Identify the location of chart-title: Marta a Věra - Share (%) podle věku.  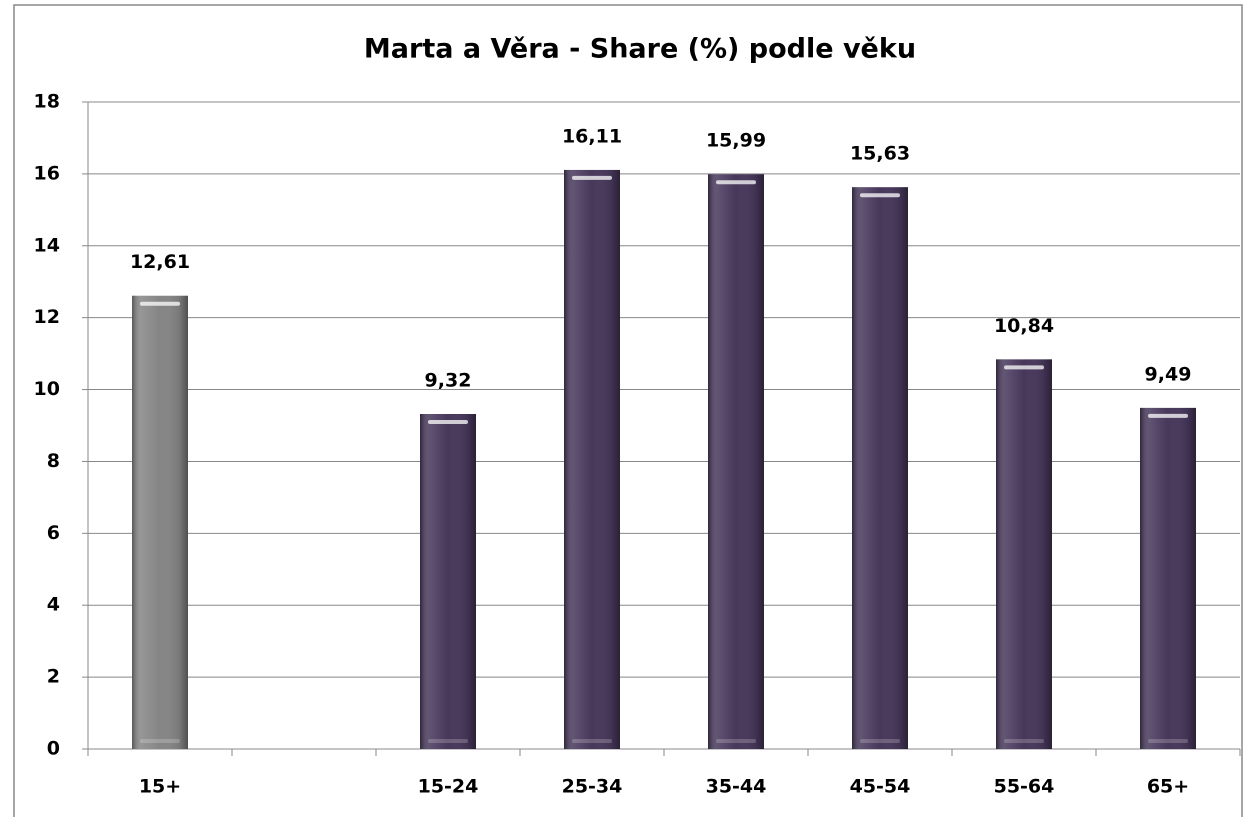
(640, 49).